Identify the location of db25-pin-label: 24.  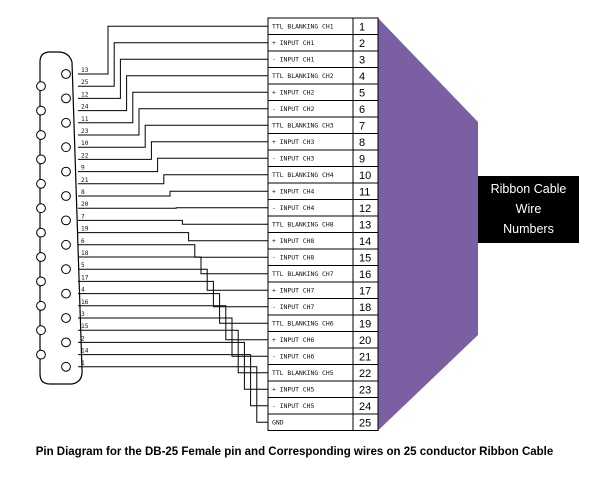
(85, 107).